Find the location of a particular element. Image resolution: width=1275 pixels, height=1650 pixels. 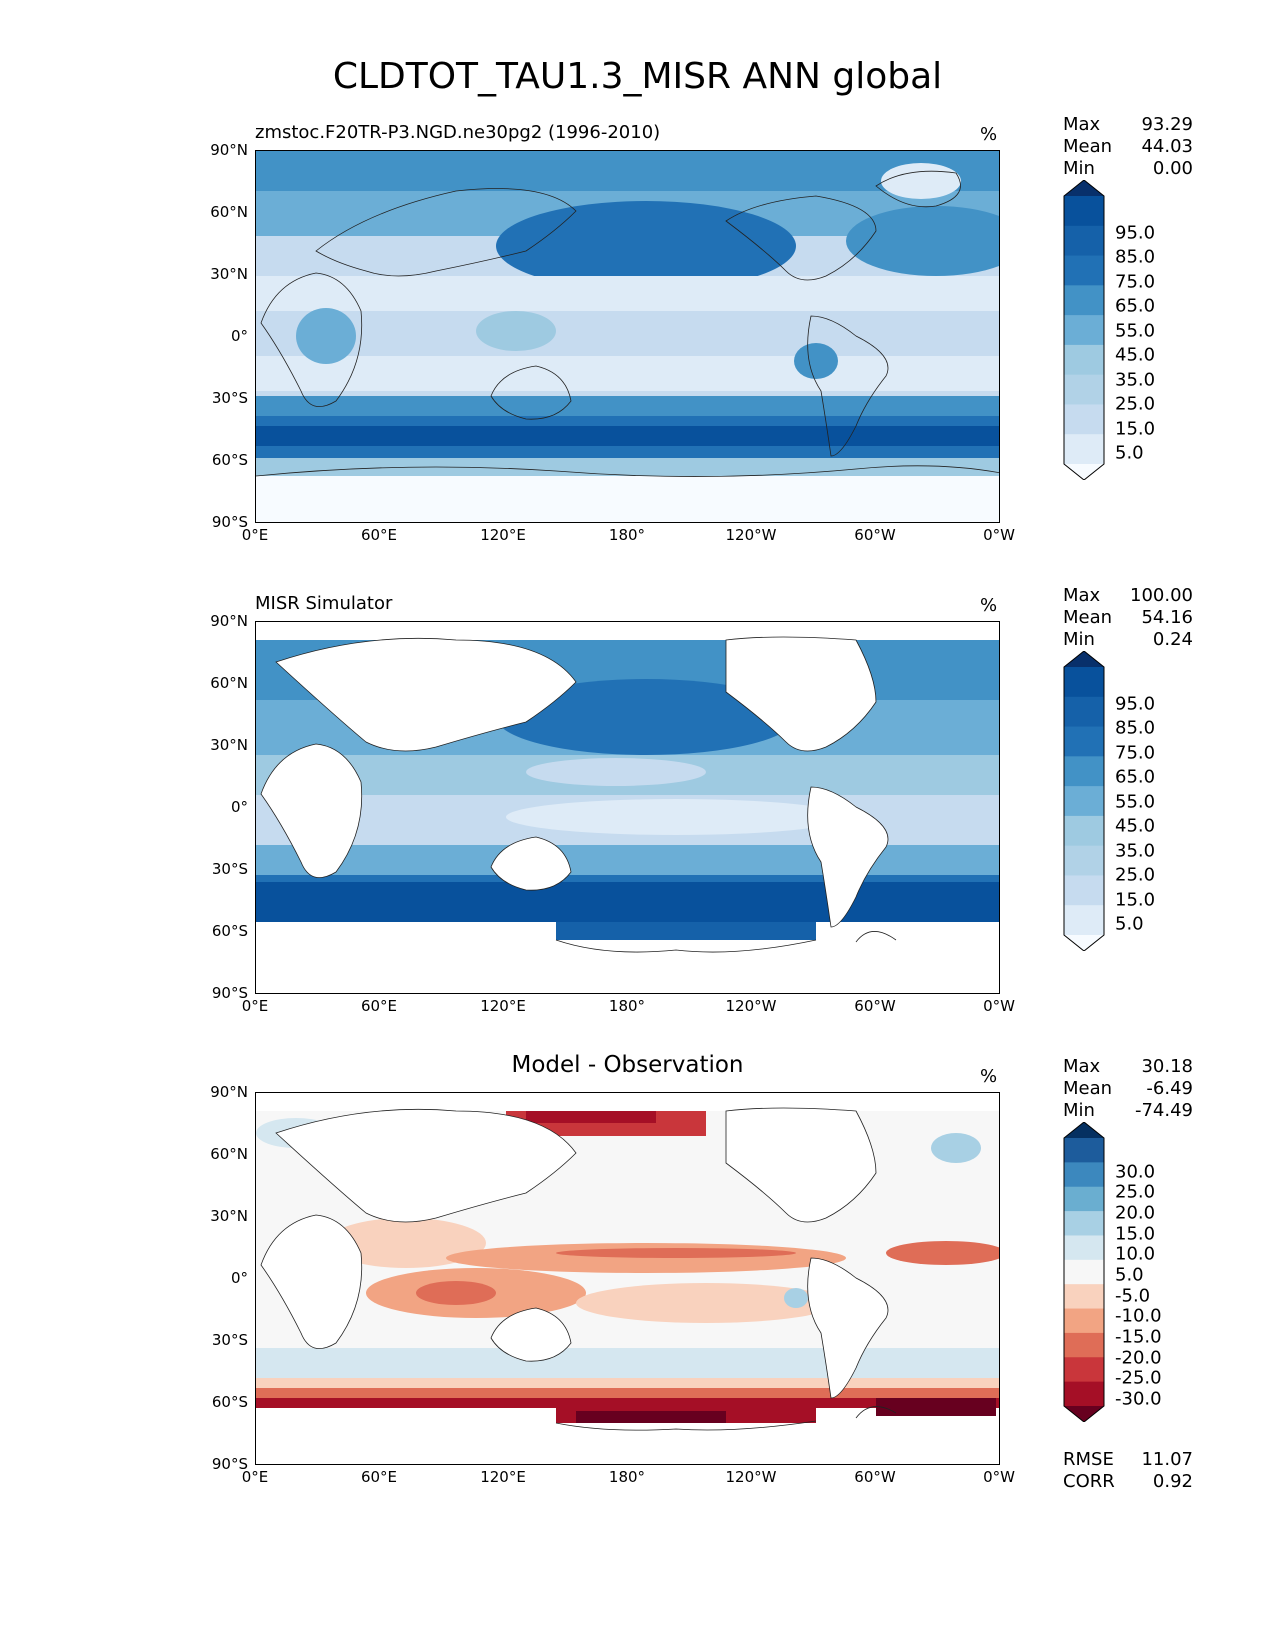

colorbar-tick-label: -30.0 is located at coordinates (1138, 1399).